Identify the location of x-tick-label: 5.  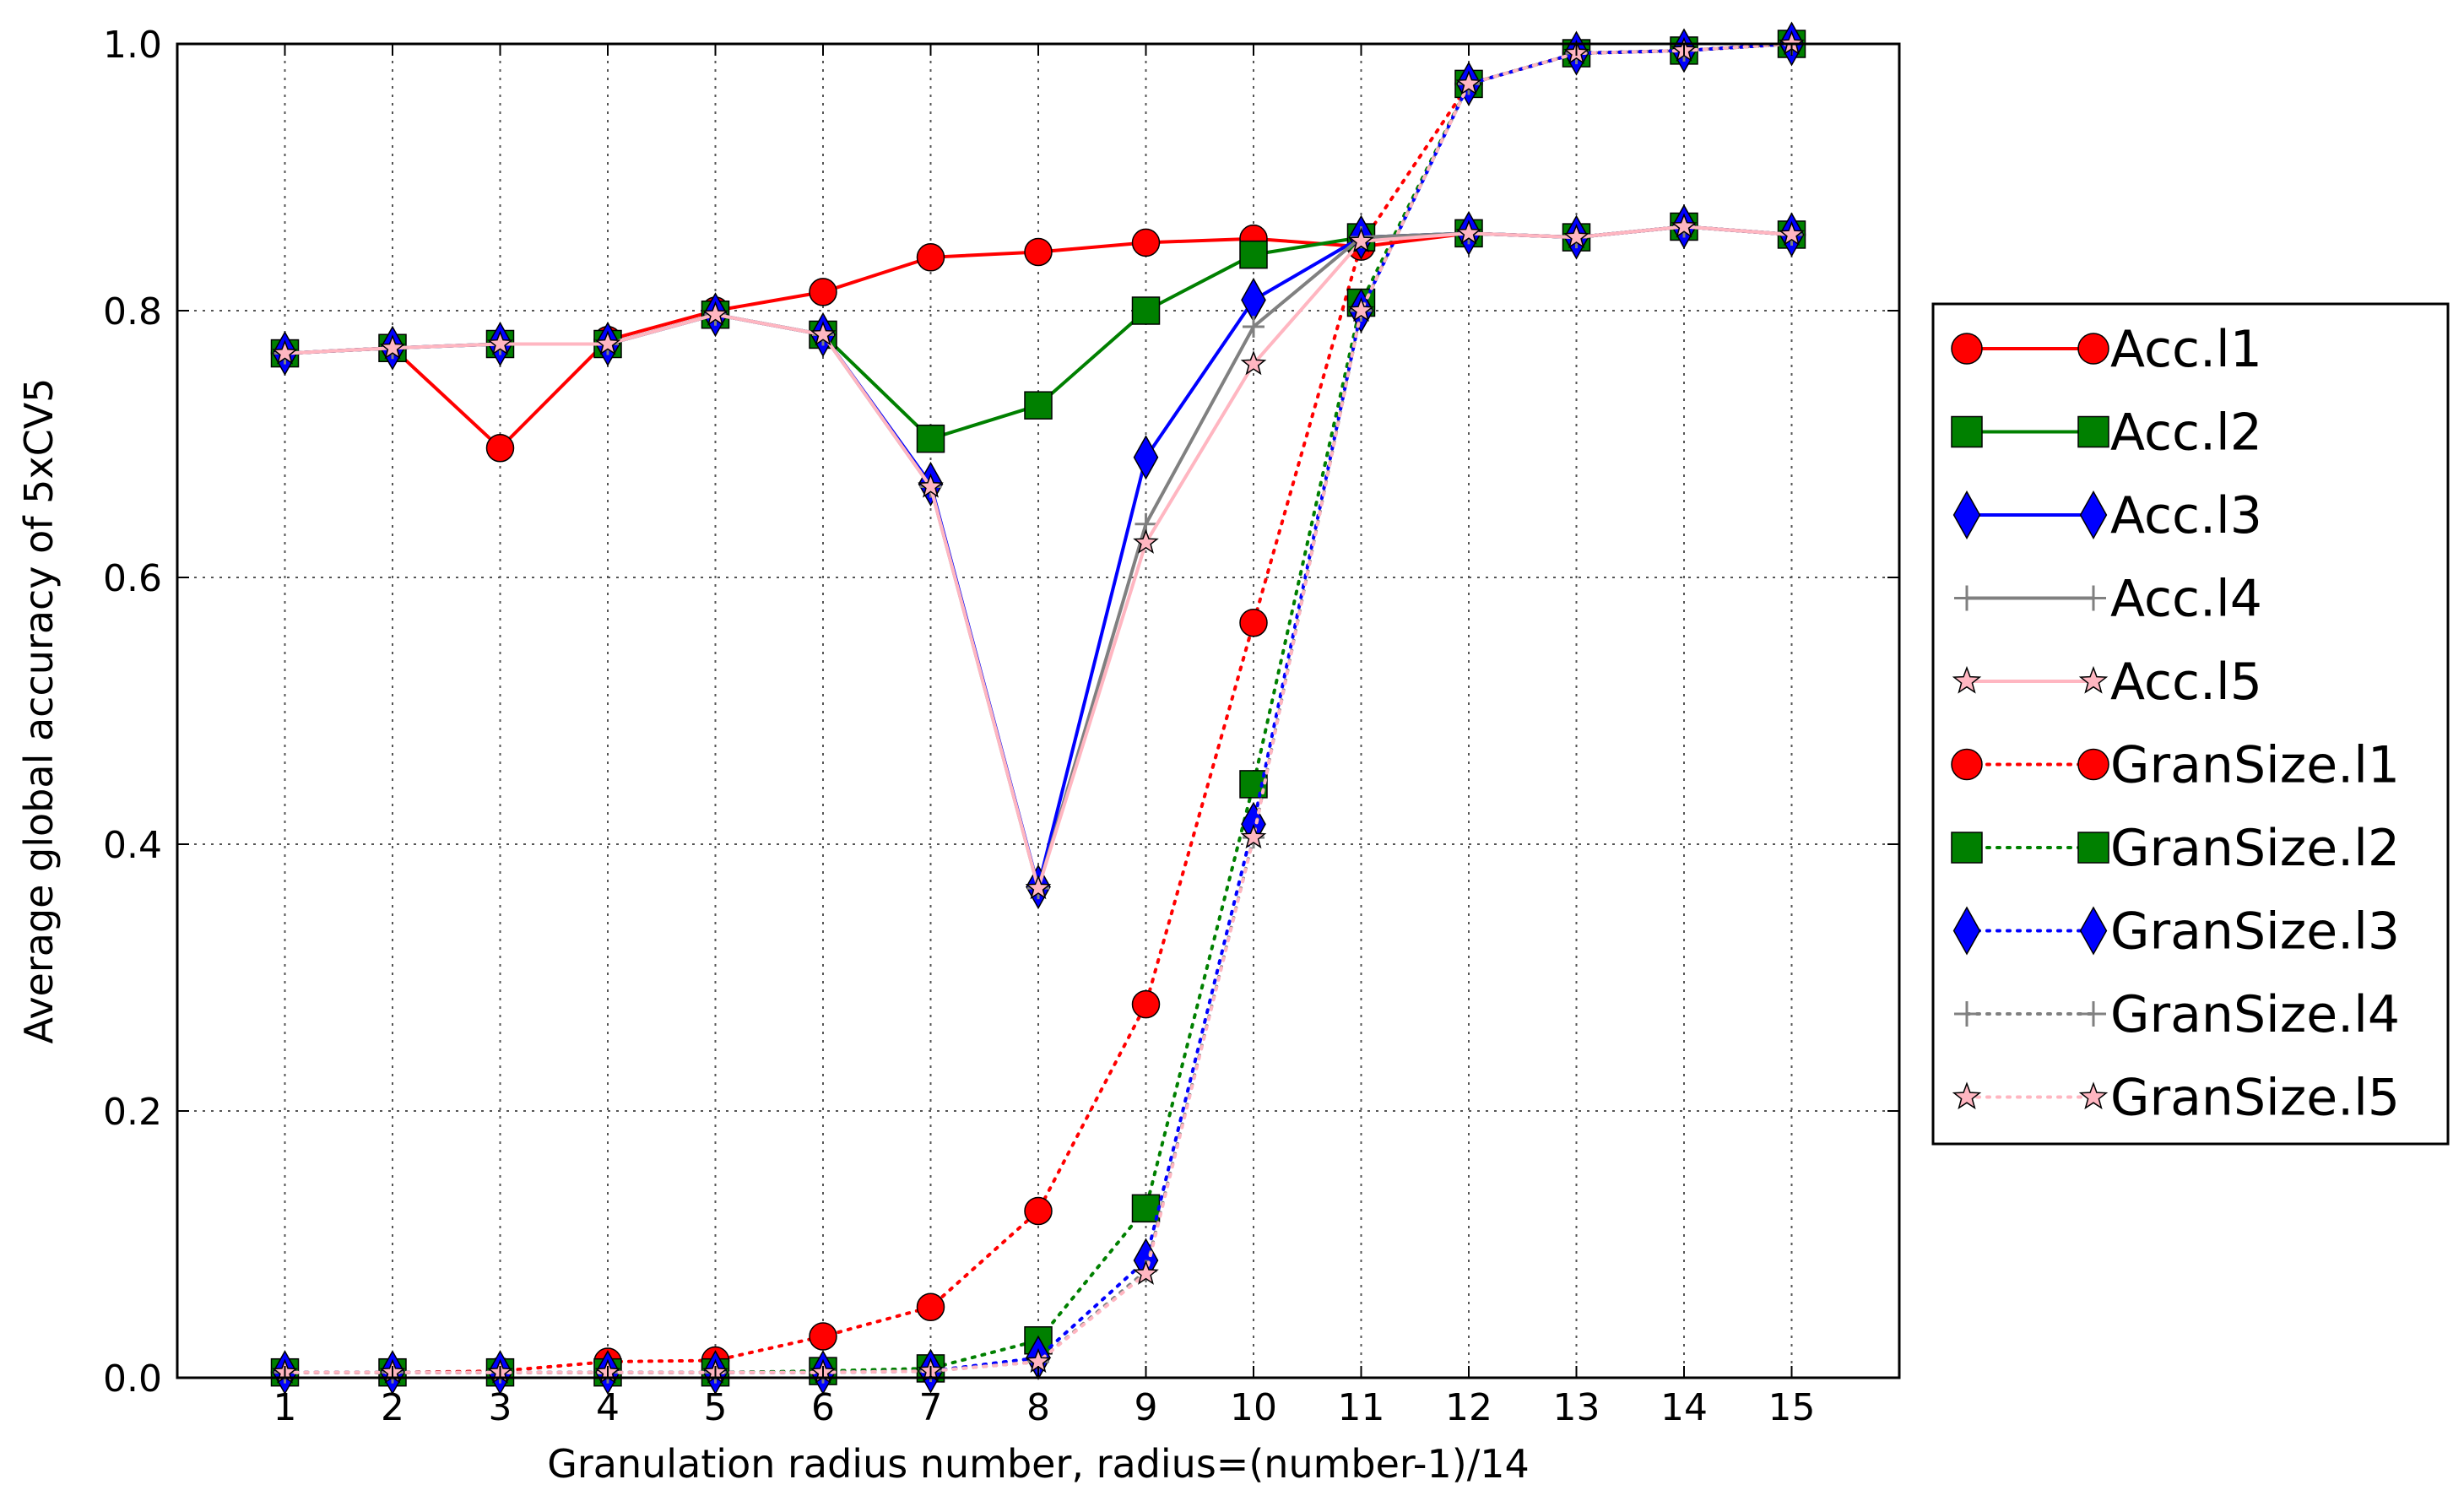
(716, 1407).